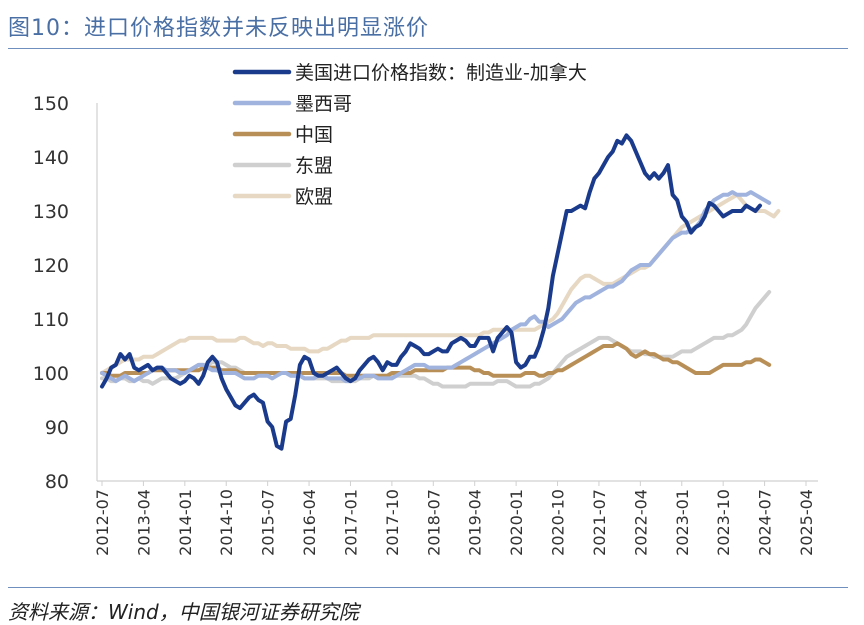  What do you see at coordinates (765, 522) in the screenshot?
I see `x-tick-label: 2024-07` at bounding box center [765, 522].